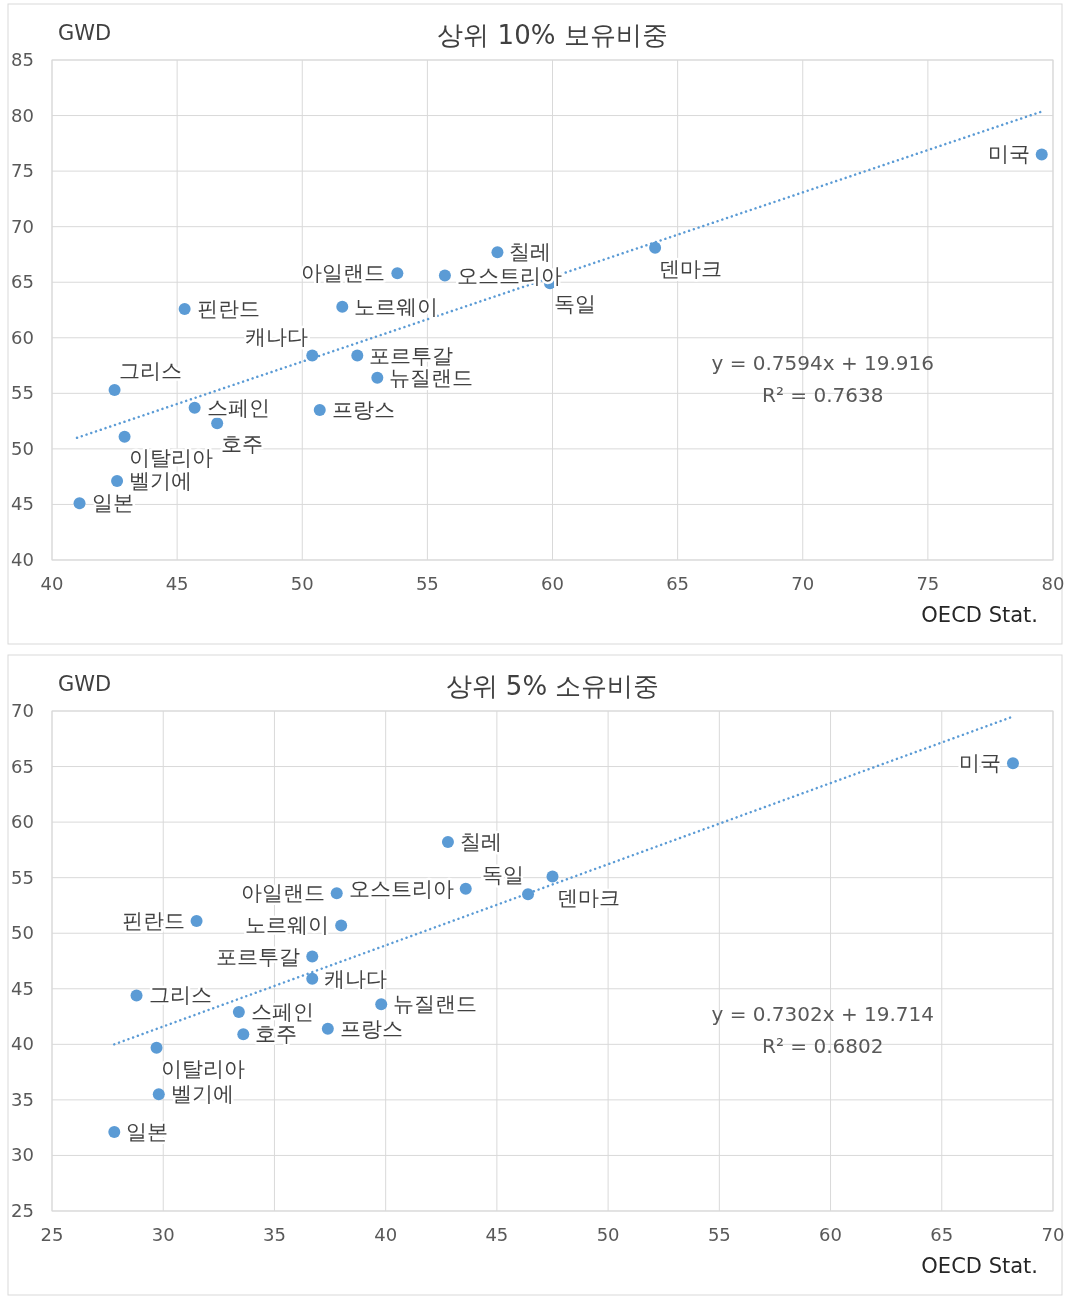 This screenshot has height=1302, width=1070. Describe the element at coordinates (163, 1234) in the screenshot. I see `x-tick-label: 30` at that location.